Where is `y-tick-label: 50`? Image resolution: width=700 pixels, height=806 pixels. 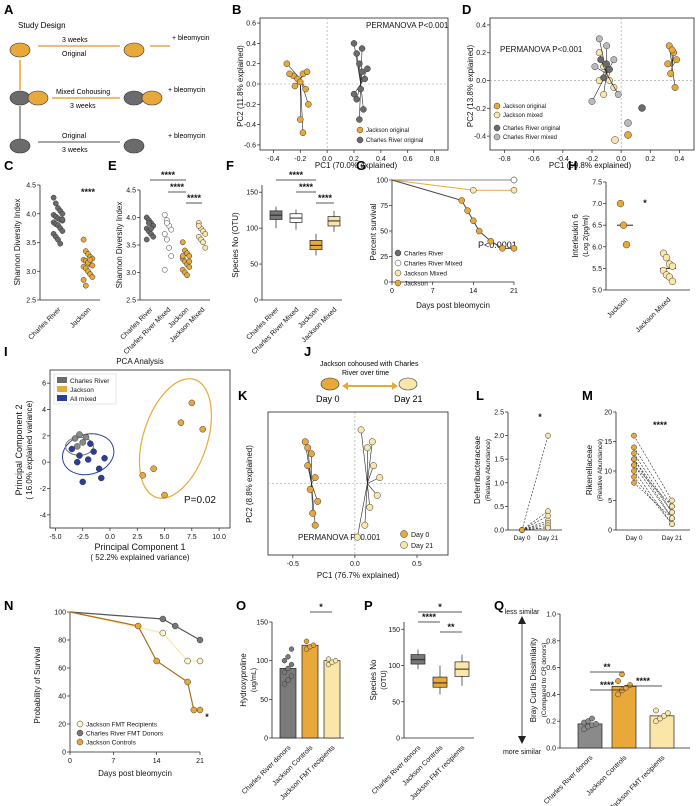
y-tick-label: 50 is located at coordinates (396, 702).